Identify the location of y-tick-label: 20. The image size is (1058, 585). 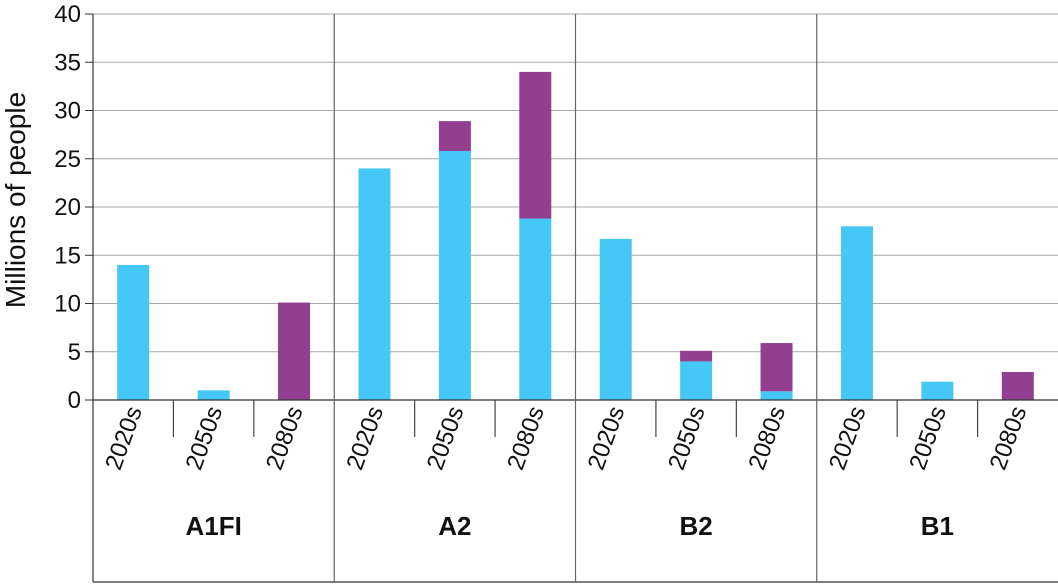
(67, 207).